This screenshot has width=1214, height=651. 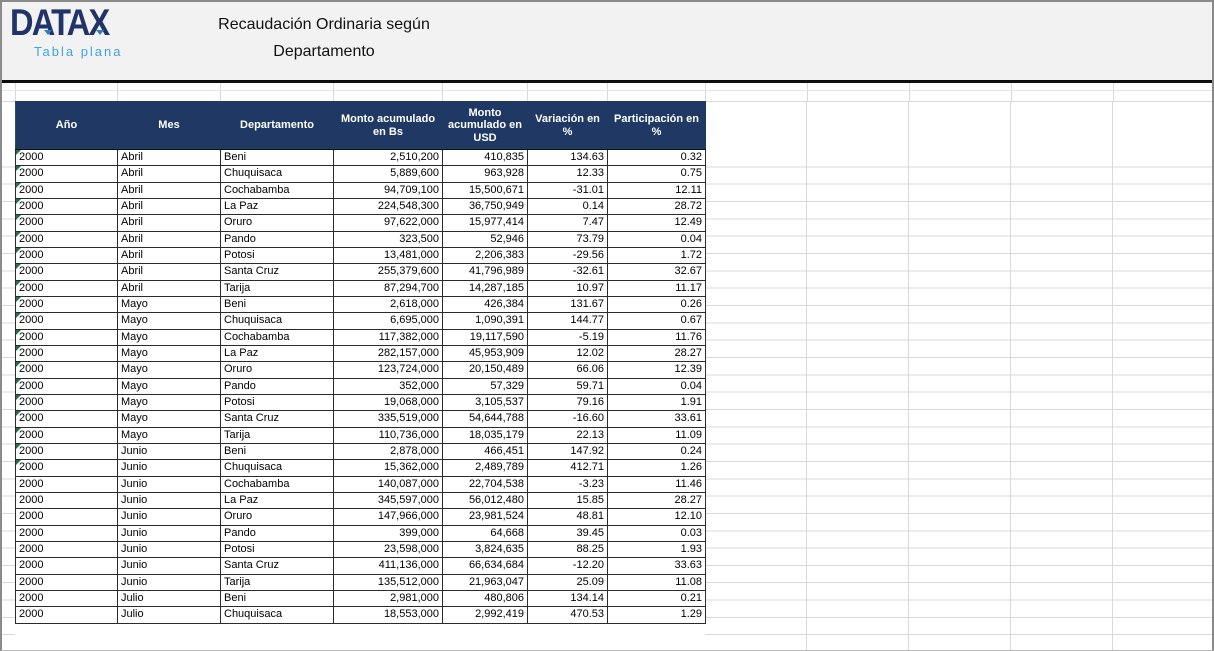 What do you see at coordinates (567, 157) in the screenshot?
I see `cell-variacion: 134.63` at bounding box center [567, 157].